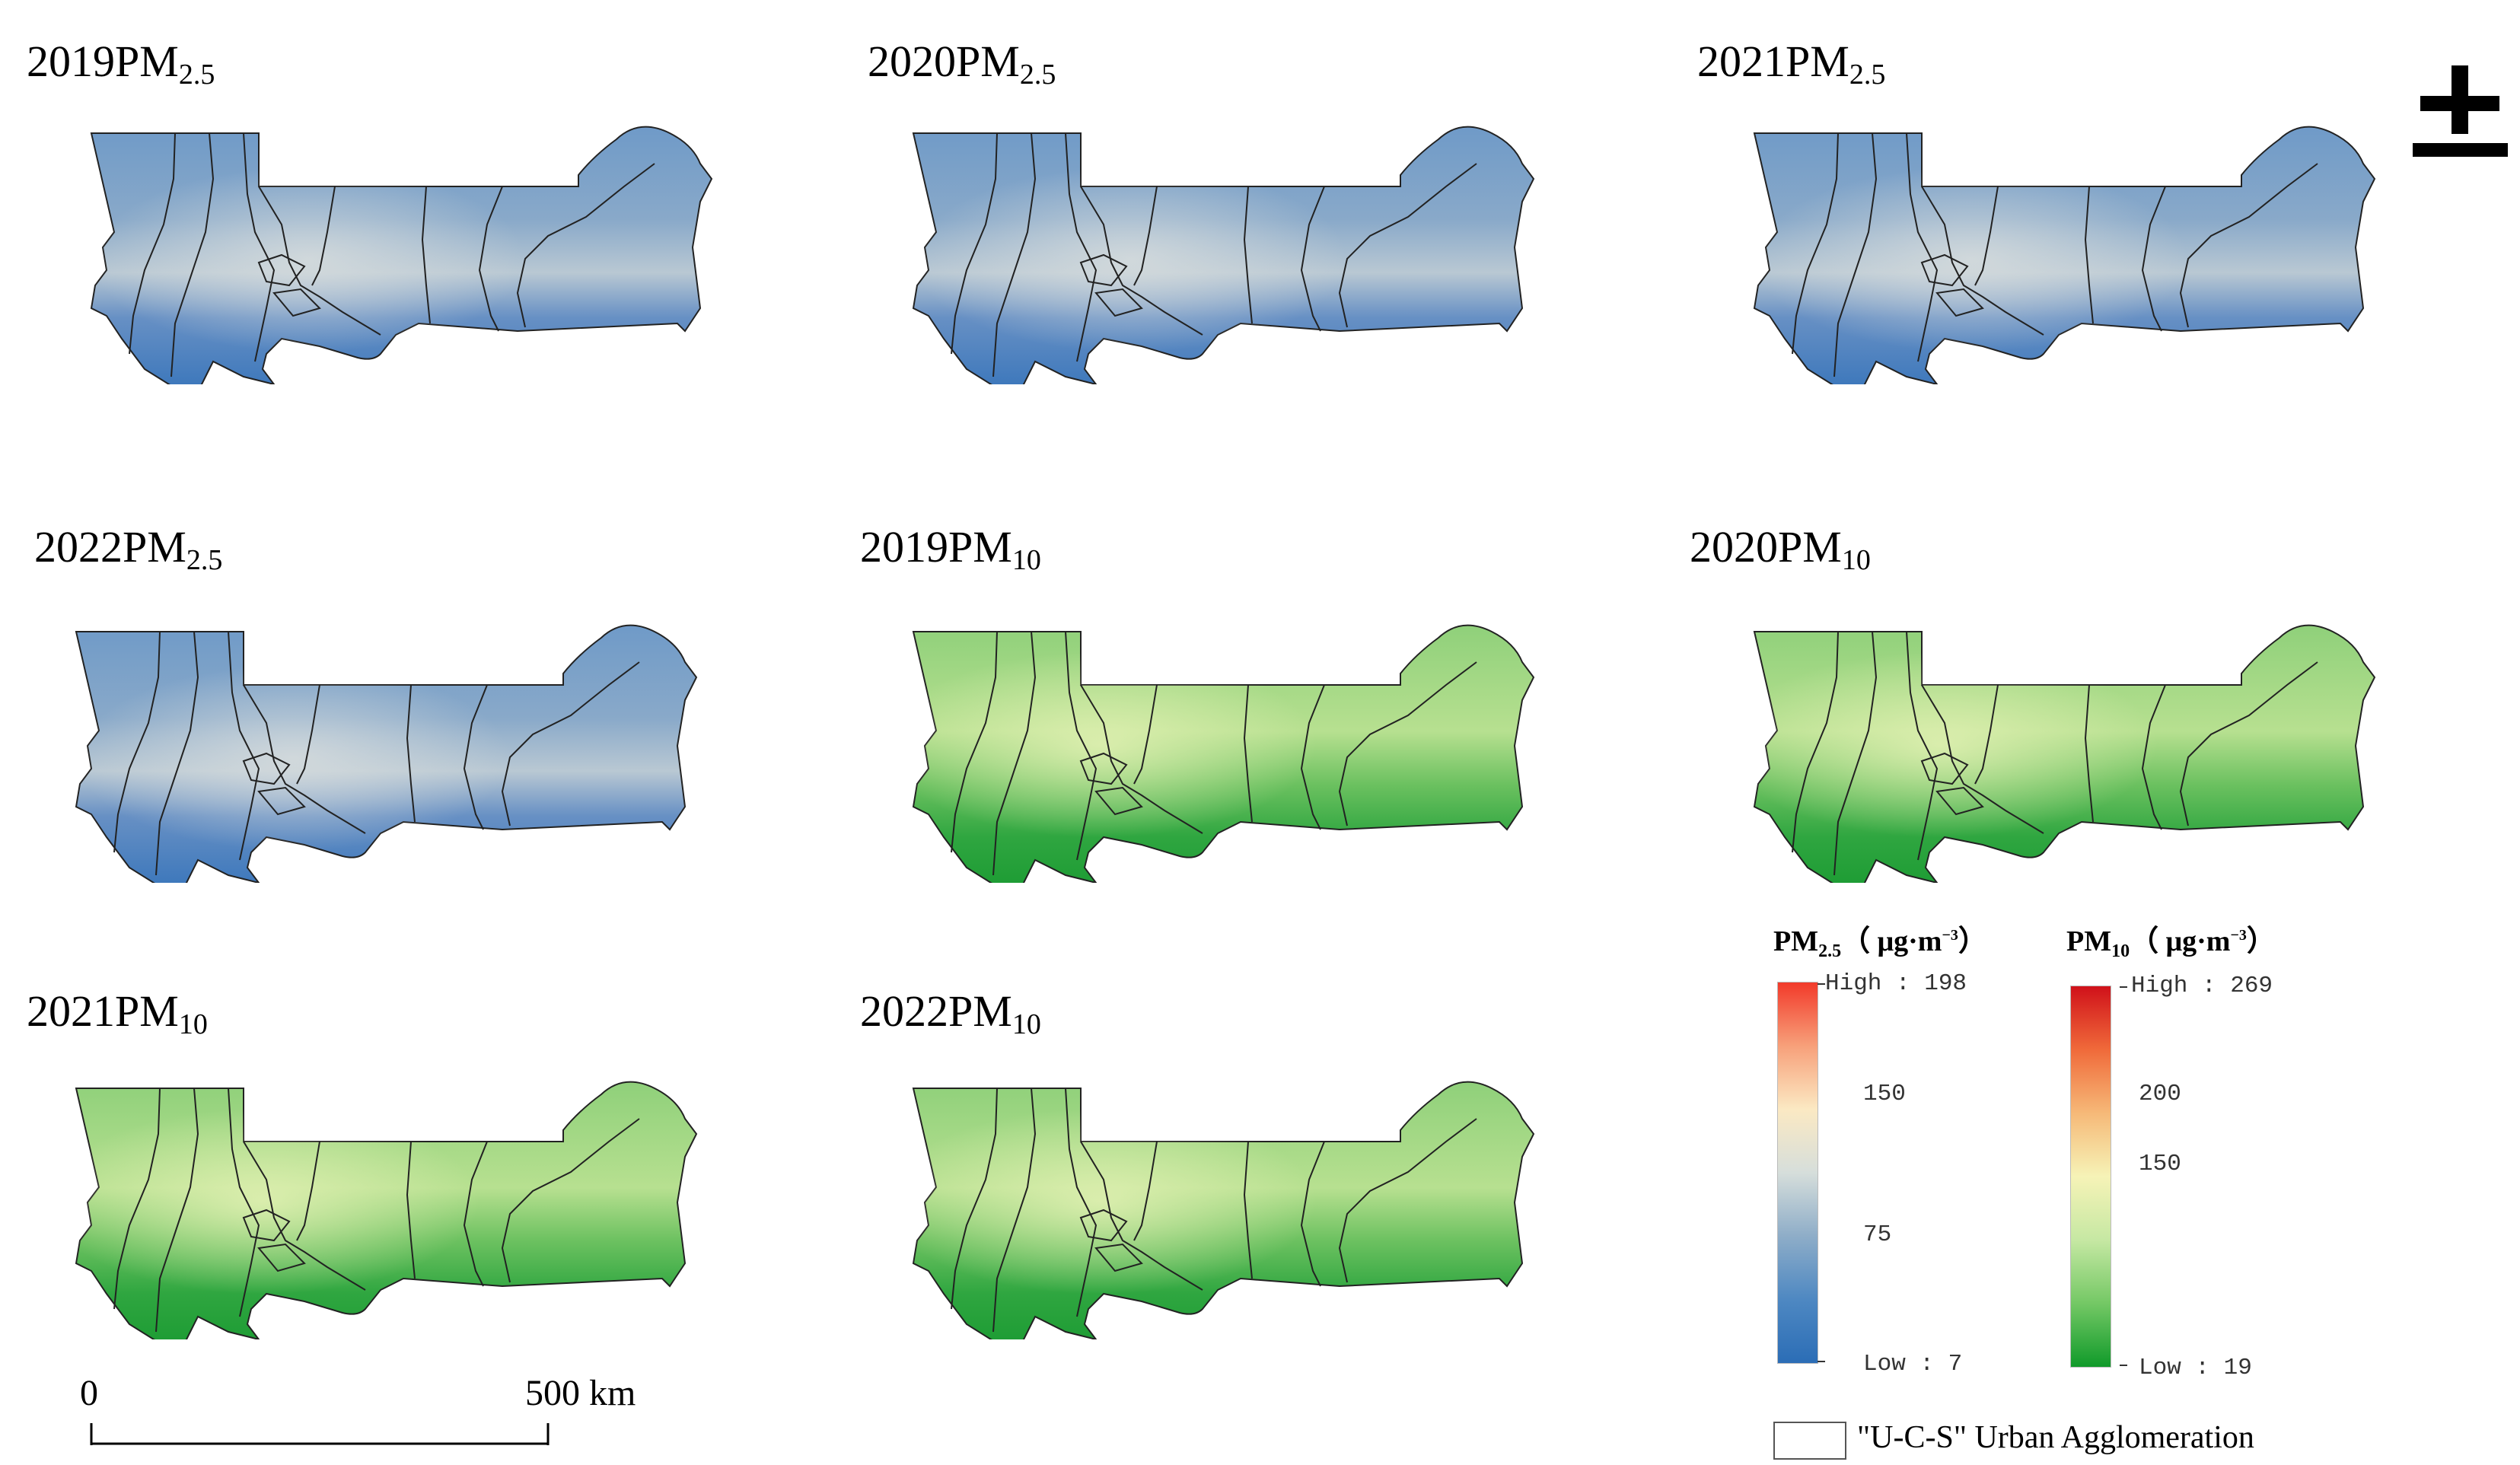 This screenshot has height=1465, width=2520. I want to click on panel-title-2019-pm25: 2019PM2.5, so click(121, 64).